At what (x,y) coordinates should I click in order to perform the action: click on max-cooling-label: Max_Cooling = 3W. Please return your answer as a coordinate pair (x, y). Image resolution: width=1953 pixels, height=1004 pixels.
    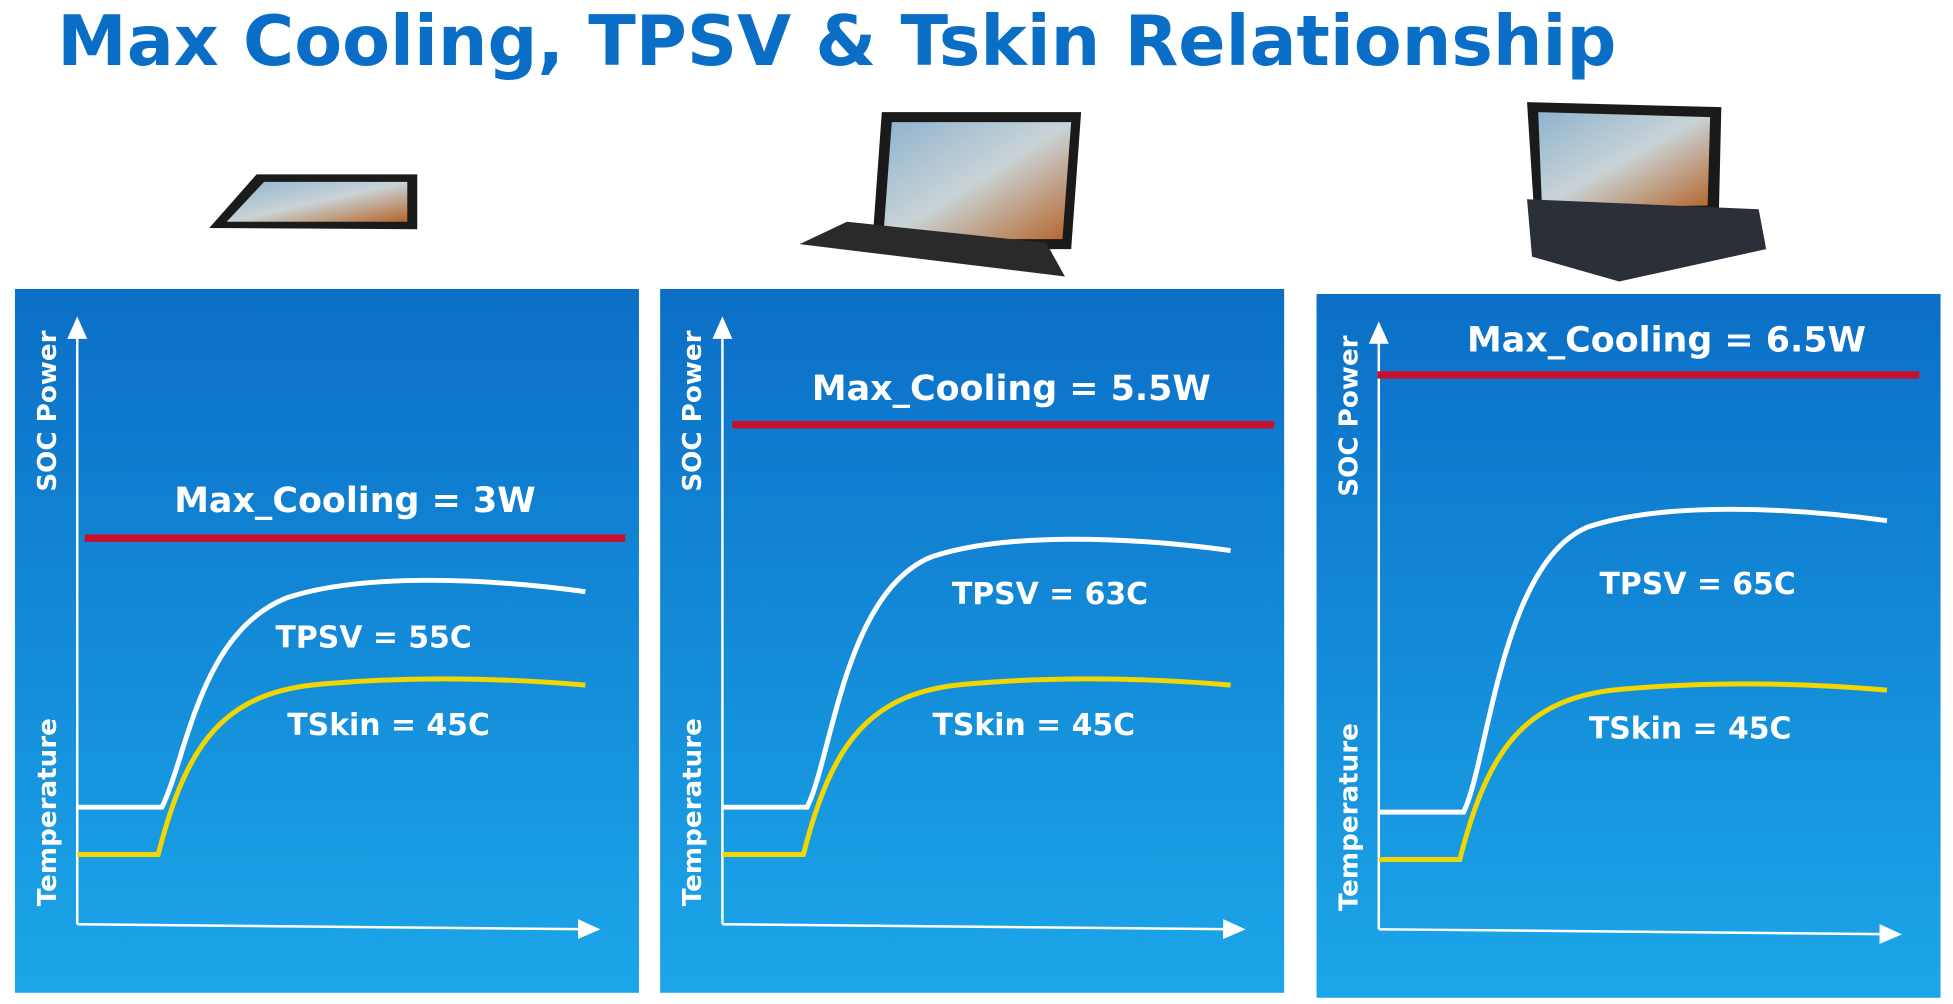
    Looking at the image, I should click on (354, 501).